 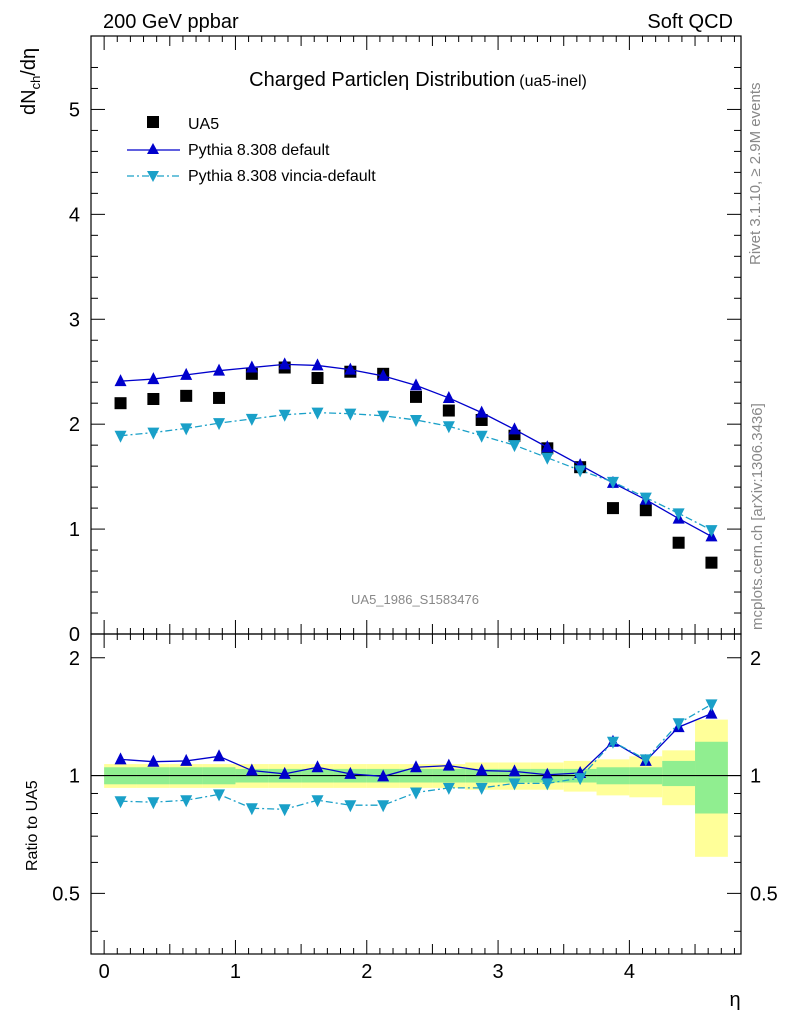 I want to click on x-tick-label: 1, so click(x=235, y=972).